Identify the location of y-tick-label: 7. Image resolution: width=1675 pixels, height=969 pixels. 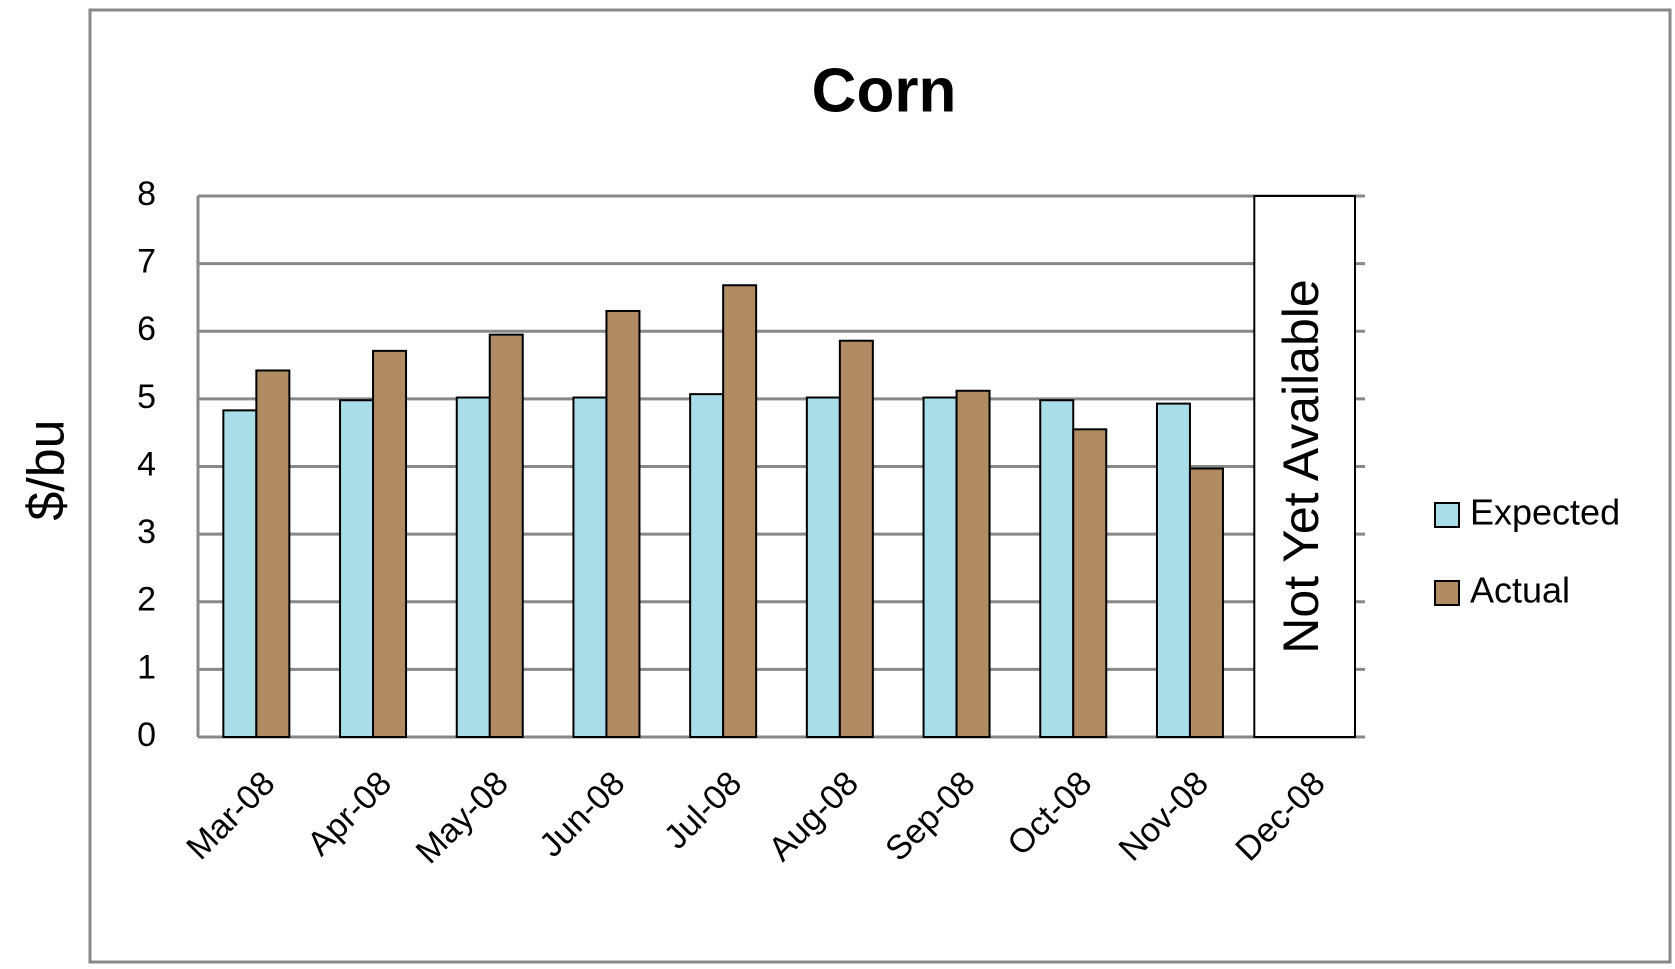
(146, 262).